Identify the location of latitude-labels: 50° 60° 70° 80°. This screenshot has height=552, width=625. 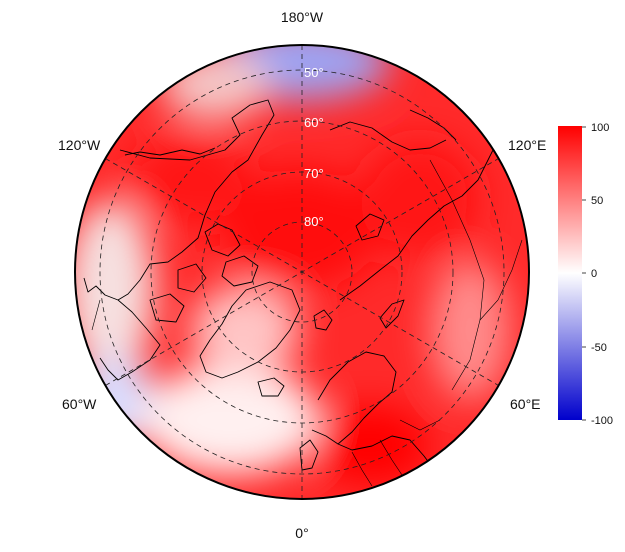
(314, 147).